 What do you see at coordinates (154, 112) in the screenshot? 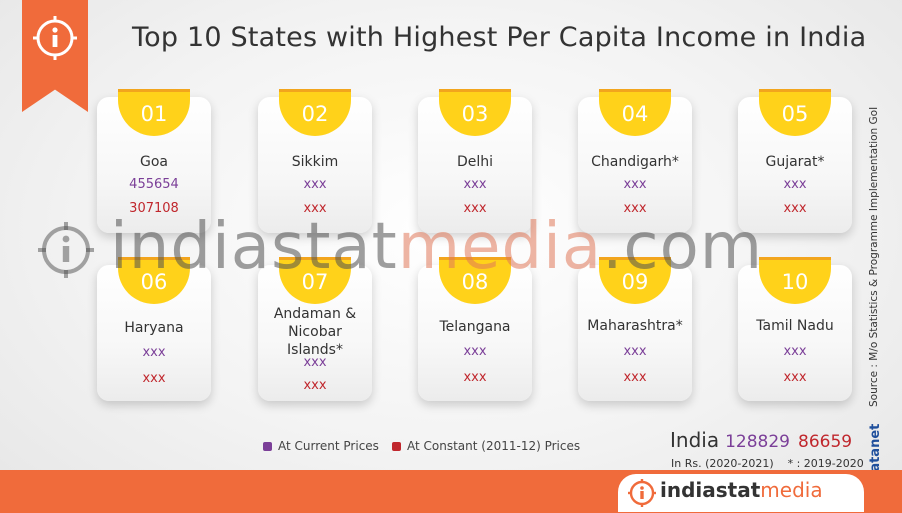
I see `rank-badge: 01` at bounding box center [154, 112].